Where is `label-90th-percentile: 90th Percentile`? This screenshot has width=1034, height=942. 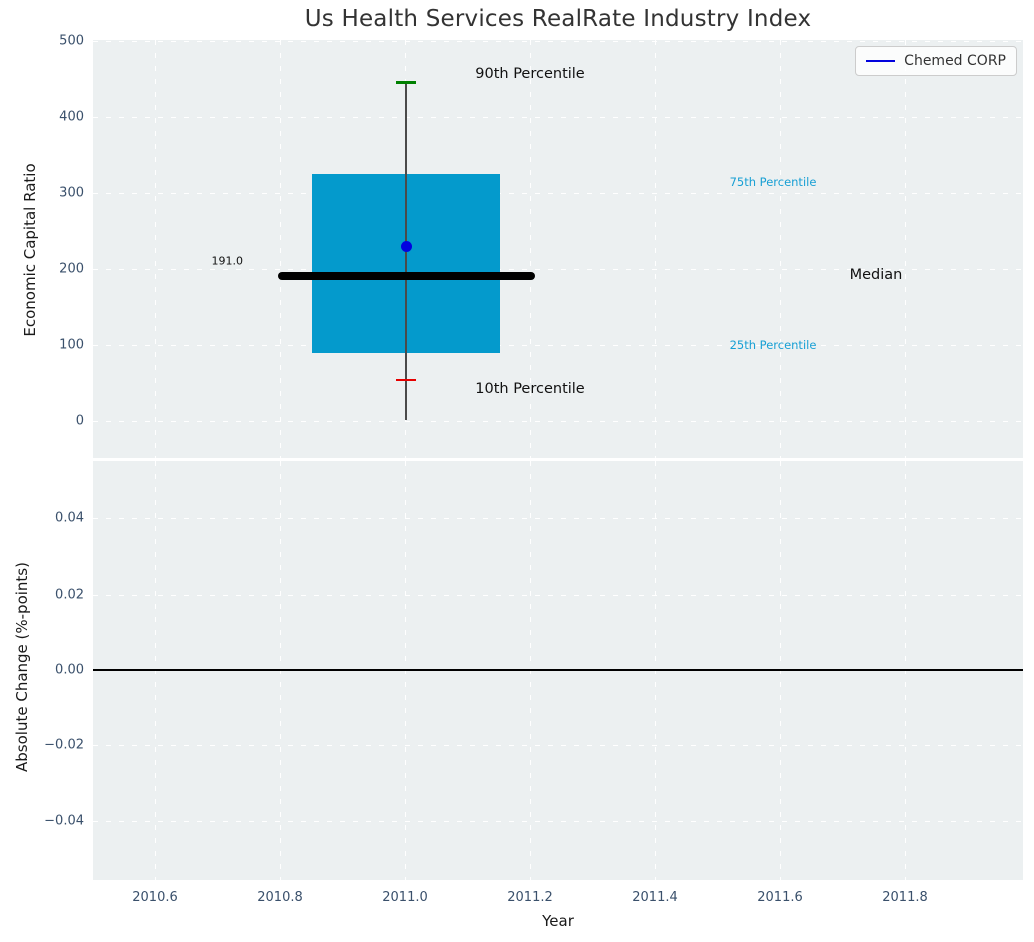 label-90th-percentile: 90th Percentile is located at coordinates (530, 74).